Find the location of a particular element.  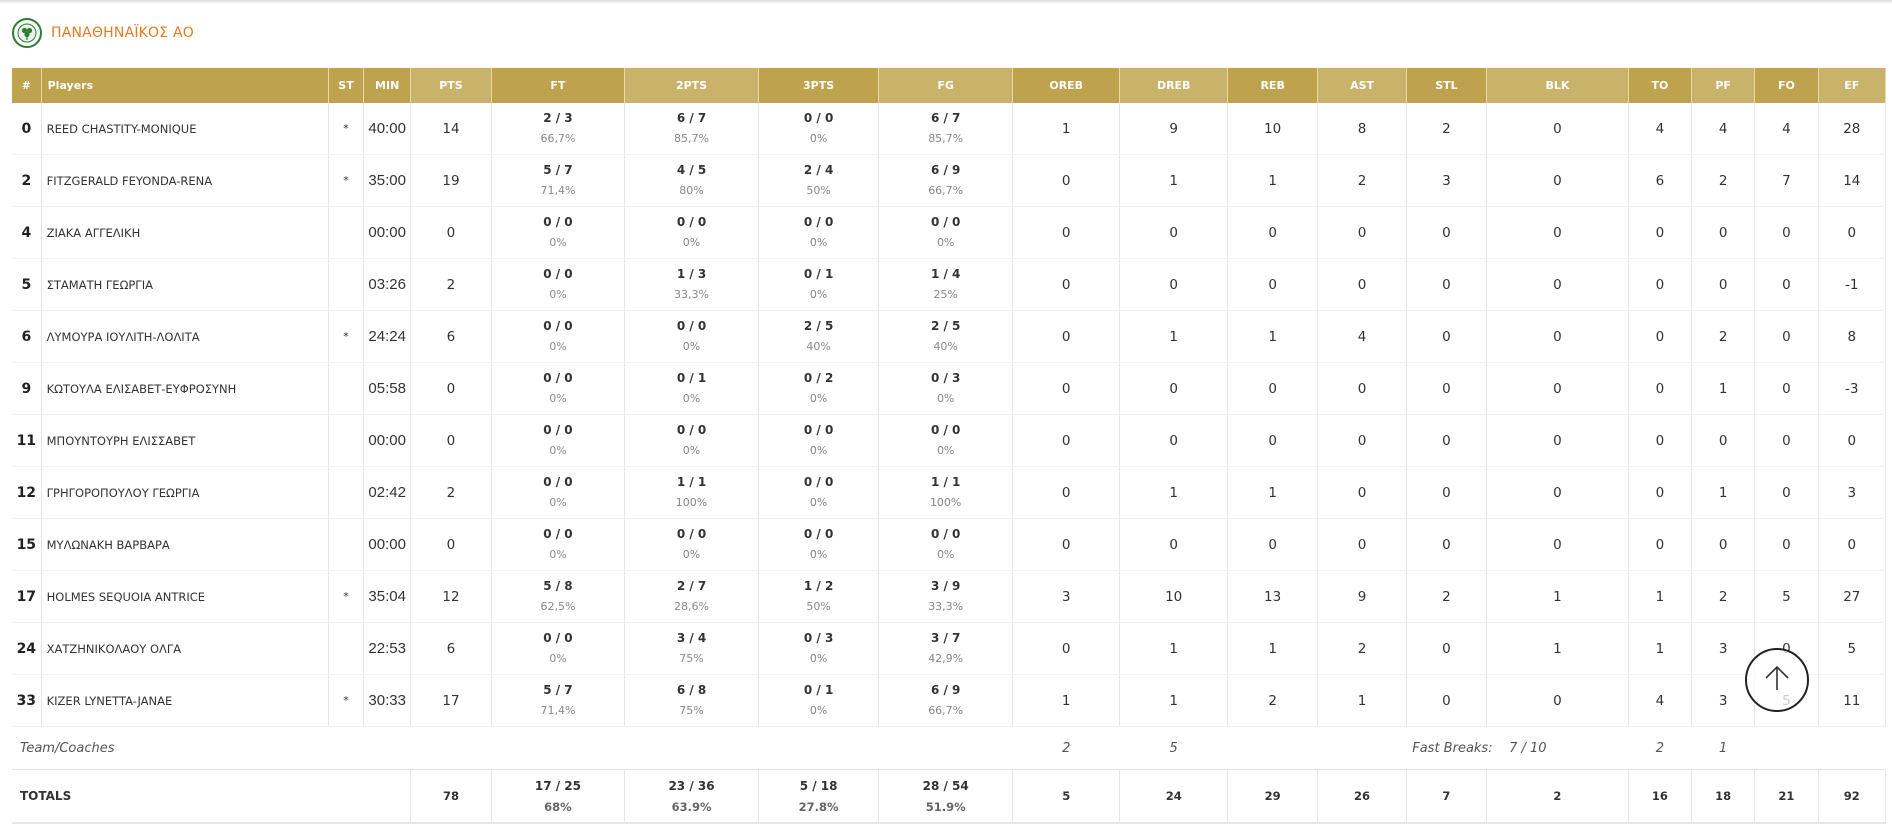

scroll-to-top-button is located at coordinates (1777, 680).